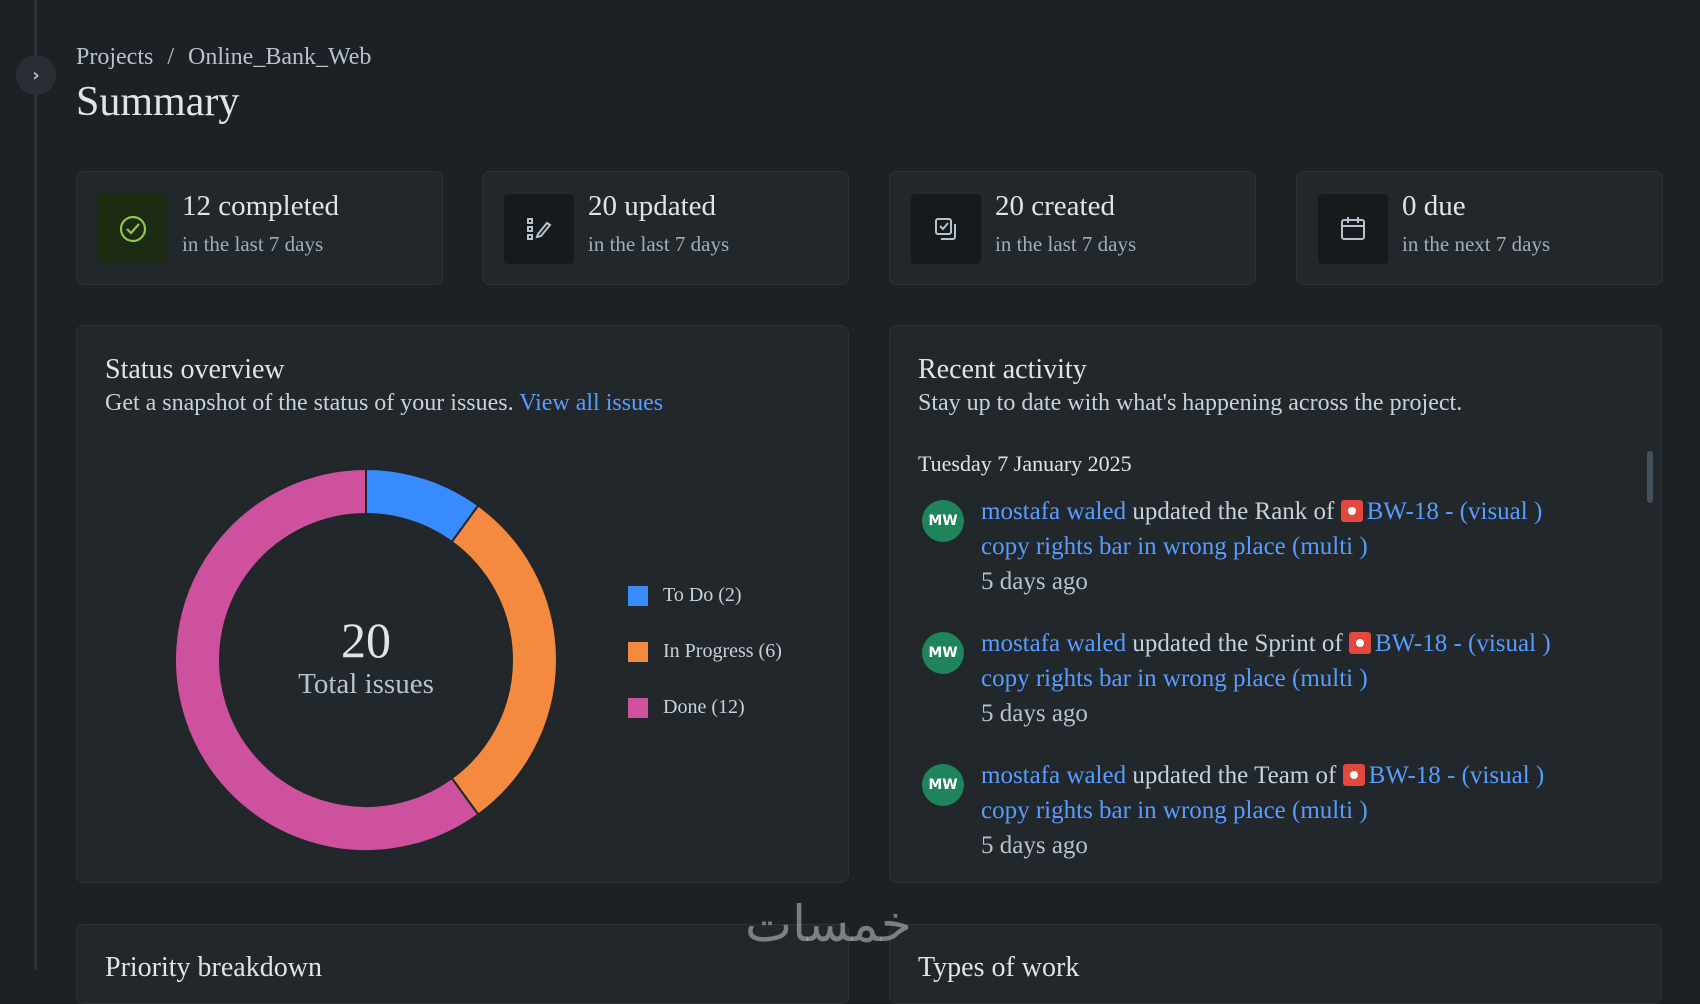 This screenshot has height=1004, width=1700. I want to click on stat-value: 20 updated, so click(652, 206).